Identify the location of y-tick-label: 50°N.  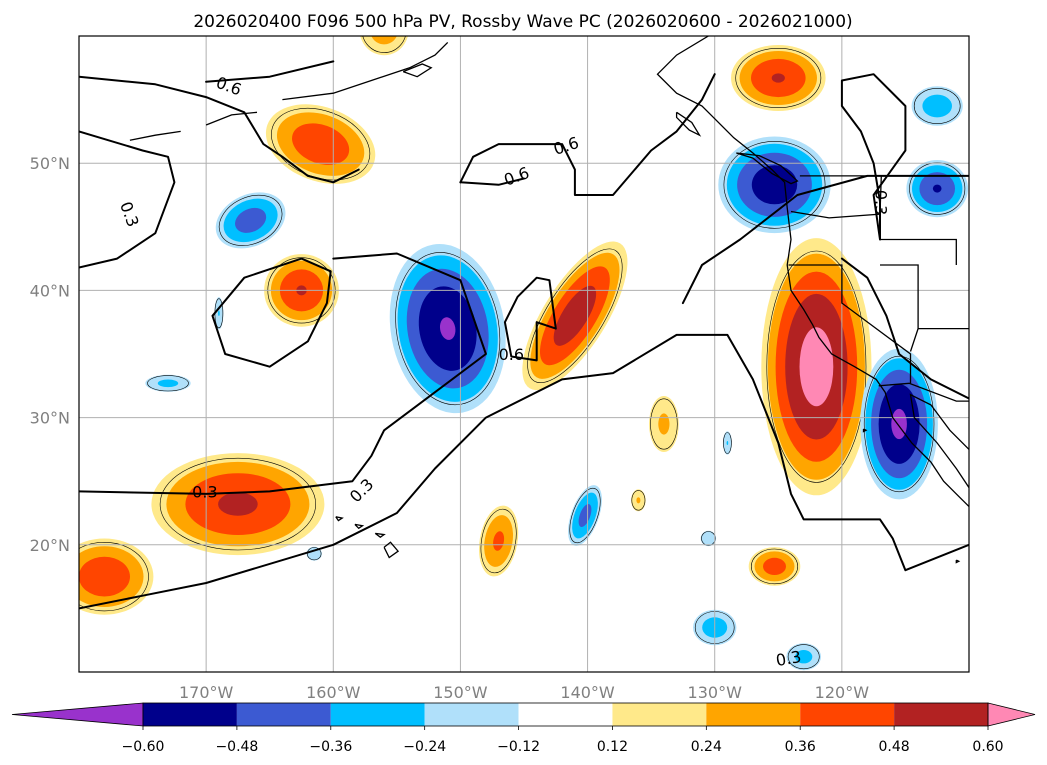
(50, 163).